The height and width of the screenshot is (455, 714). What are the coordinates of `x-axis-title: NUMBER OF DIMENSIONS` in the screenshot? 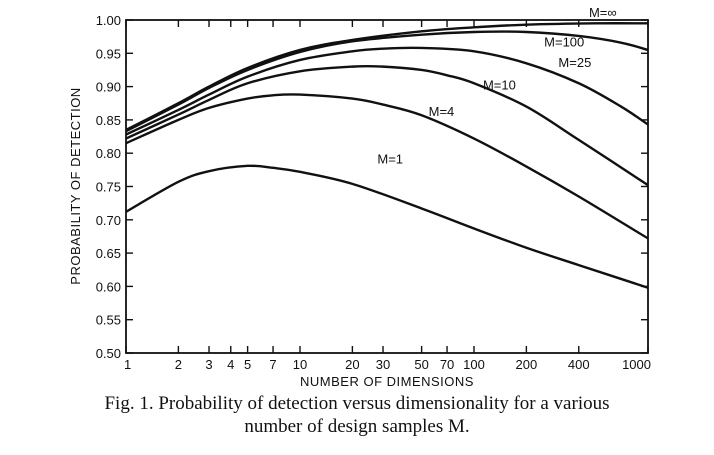 It's located at (387, 381).